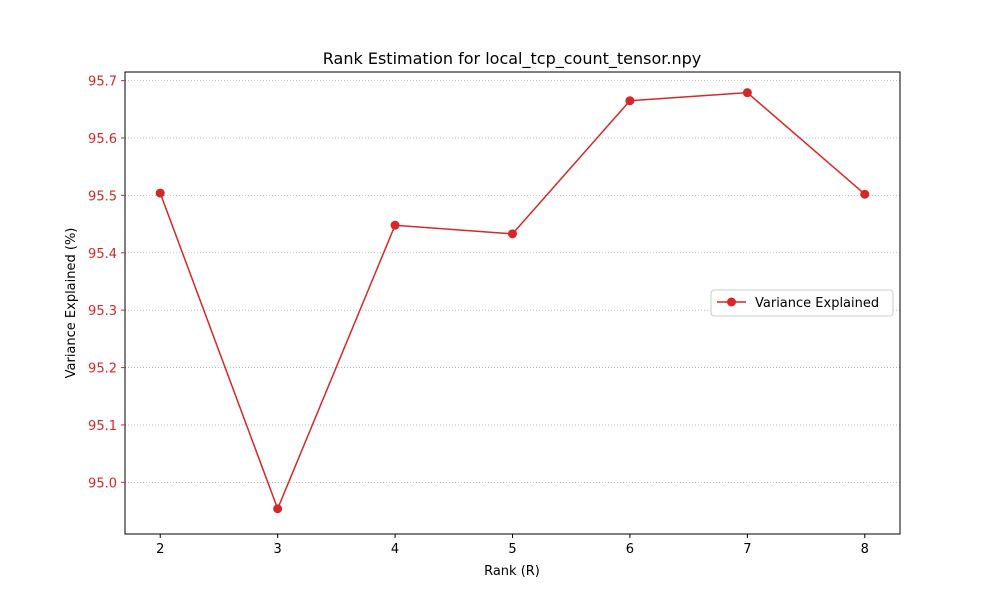  I want to click on legend-marker, so click(731, 302).